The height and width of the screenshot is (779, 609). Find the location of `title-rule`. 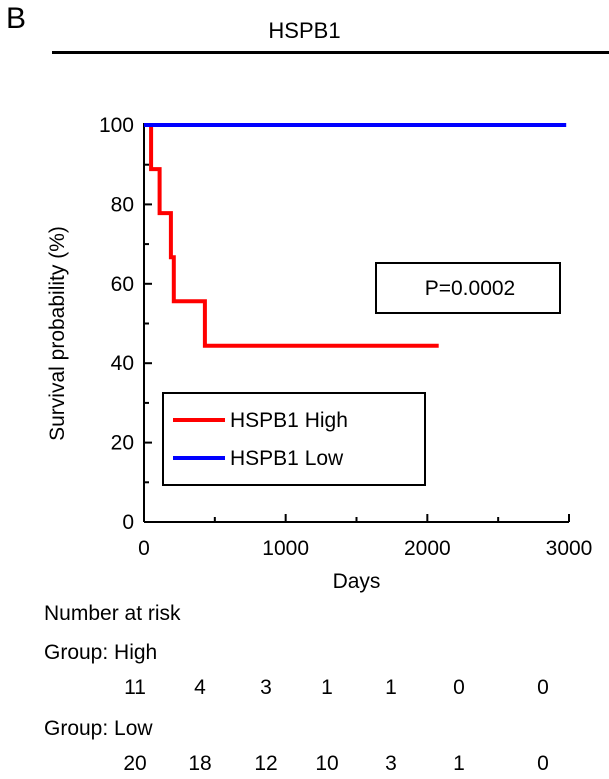

title-rule is located at coordinates (330, 52).